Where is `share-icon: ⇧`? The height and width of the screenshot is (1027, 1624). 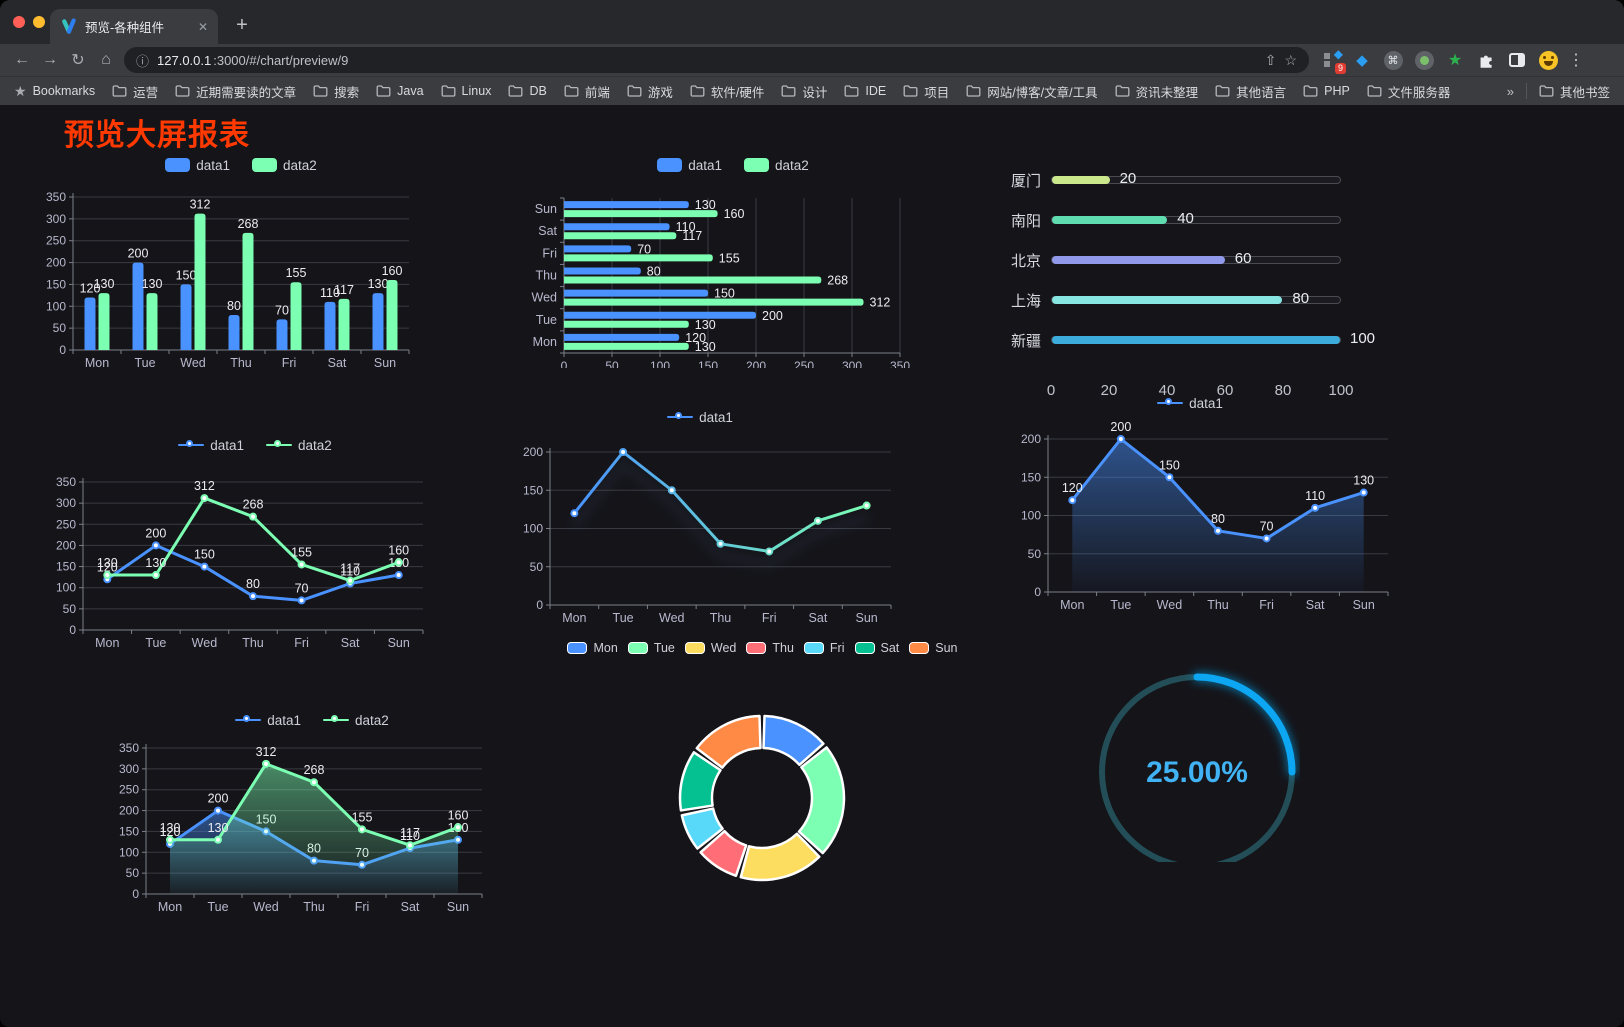
share-icon: ⇧ is located at coordinates (1270, 59).